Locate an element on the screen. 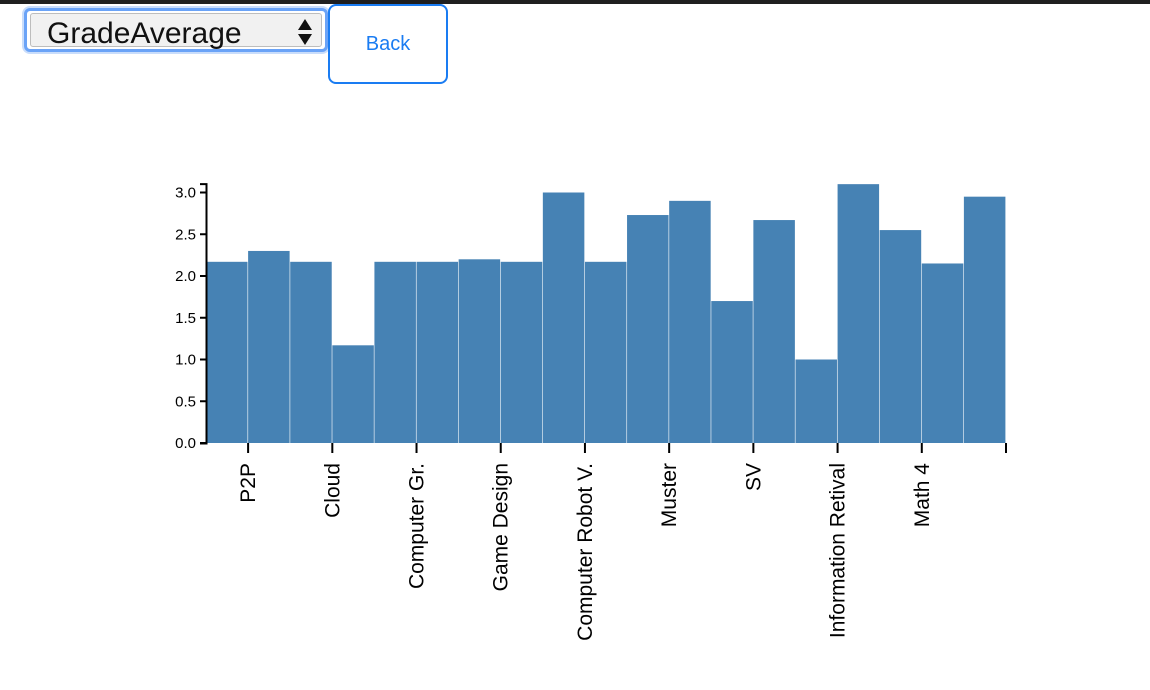 This screenshot has width=1150, height=690. x-tick-label: Game Design is located at coordinates (501, 527).